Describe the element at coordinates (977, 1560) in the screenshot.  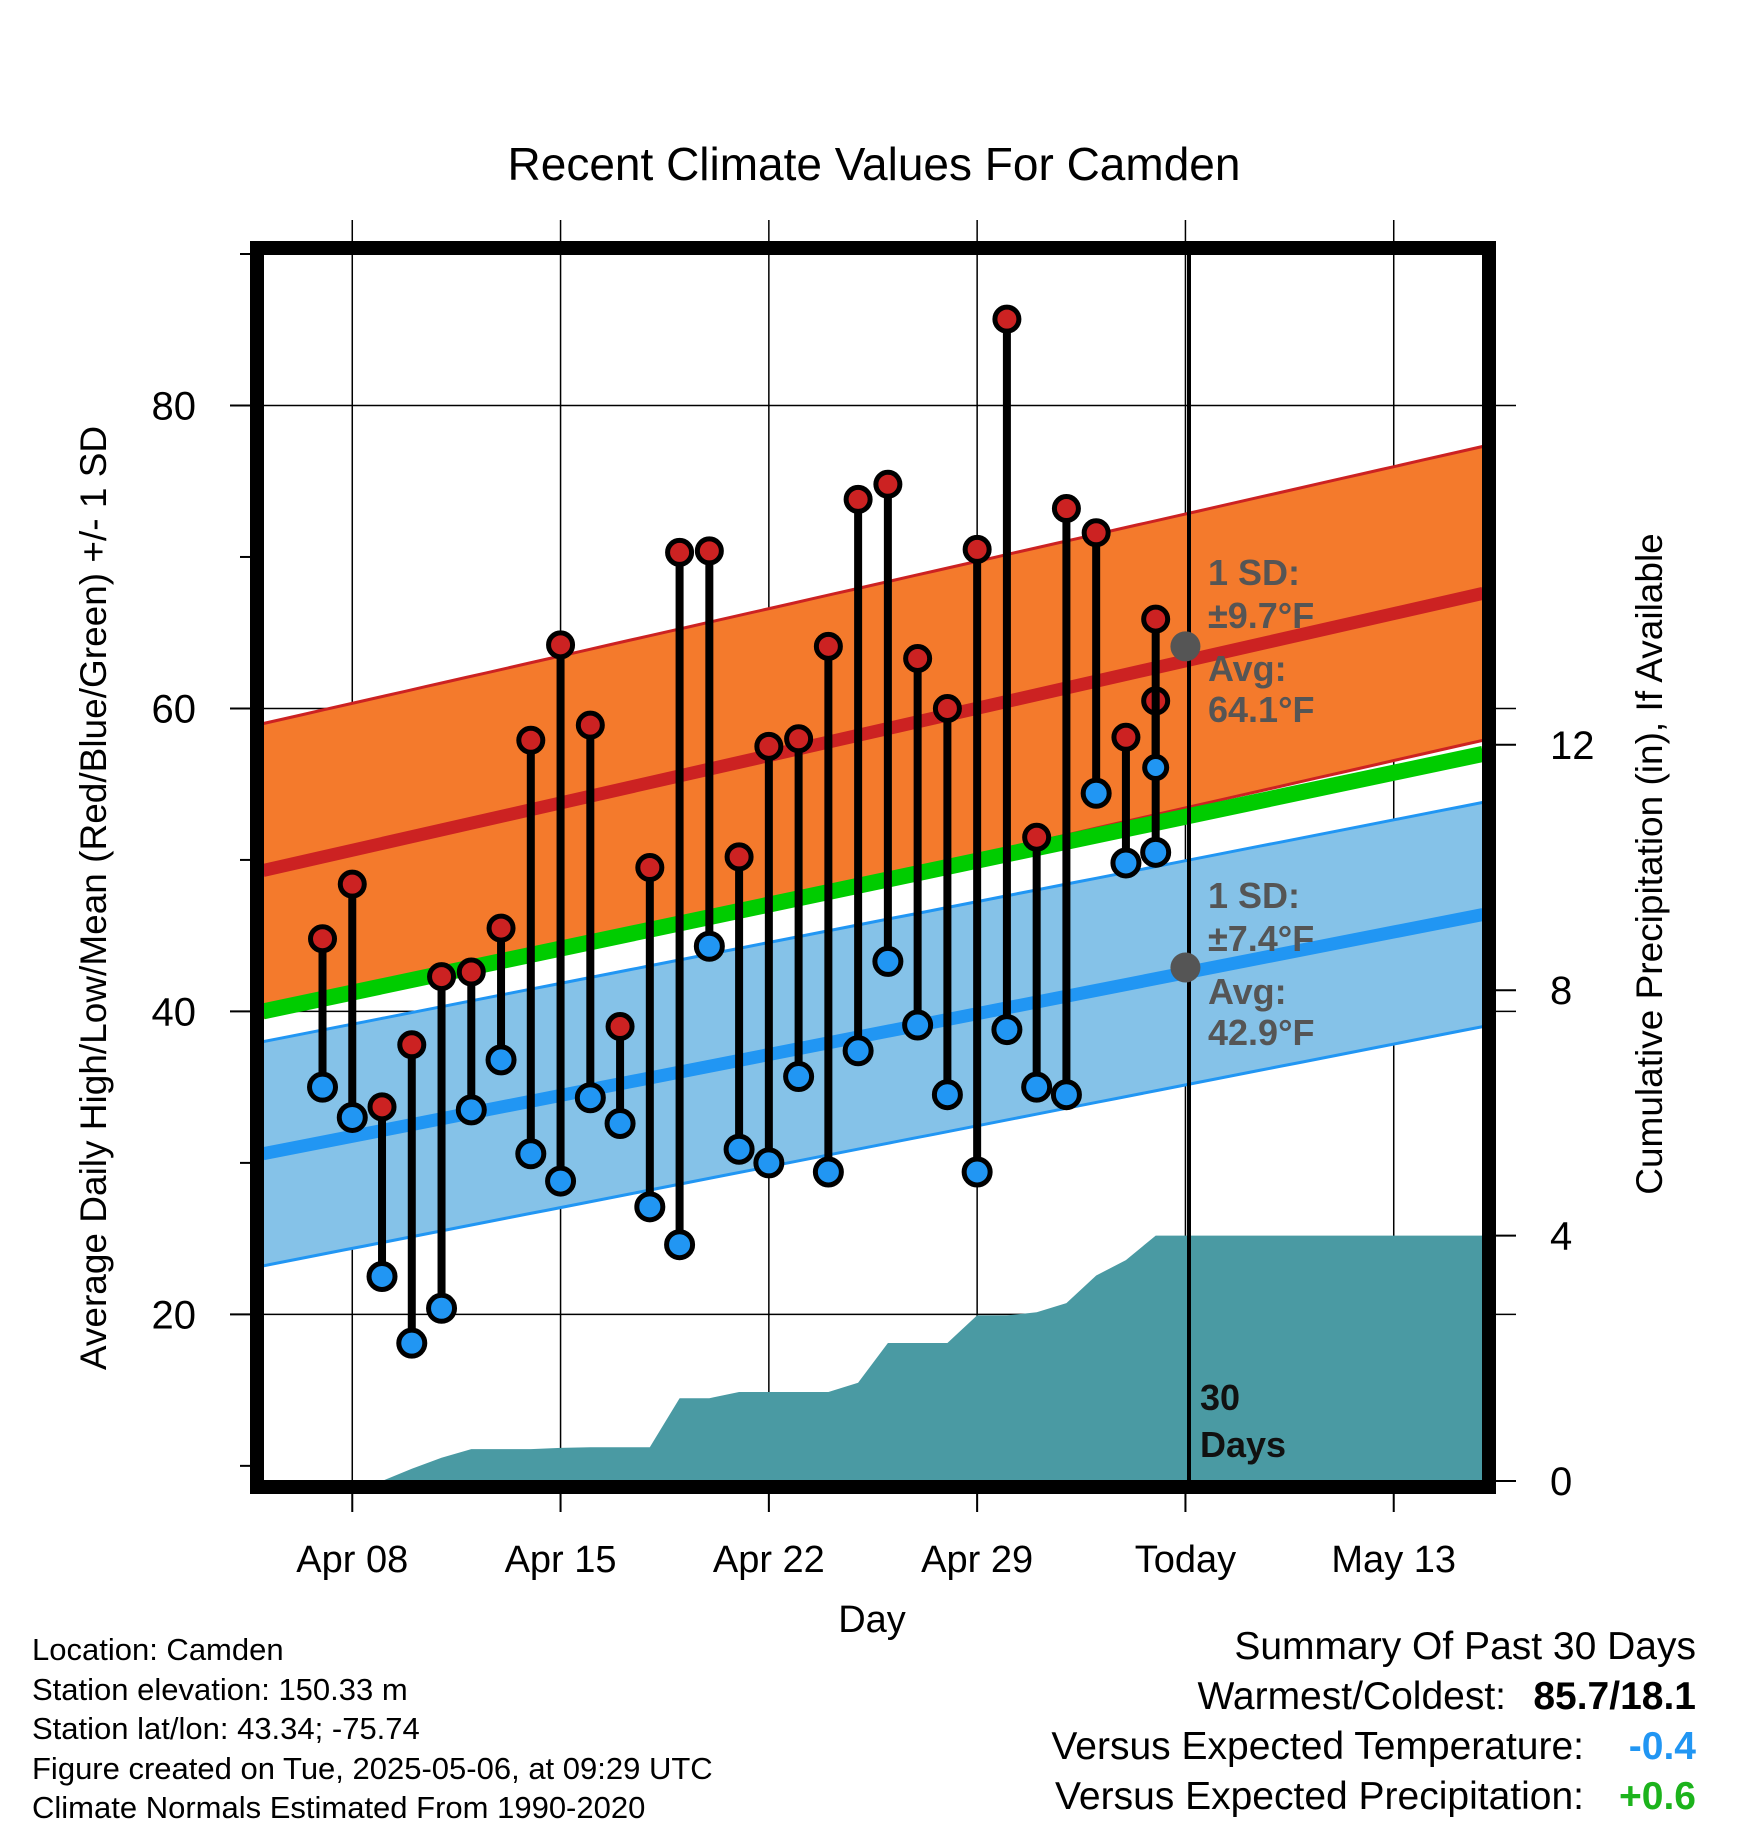
I see `x-tick-label: Apr 29` at that location.